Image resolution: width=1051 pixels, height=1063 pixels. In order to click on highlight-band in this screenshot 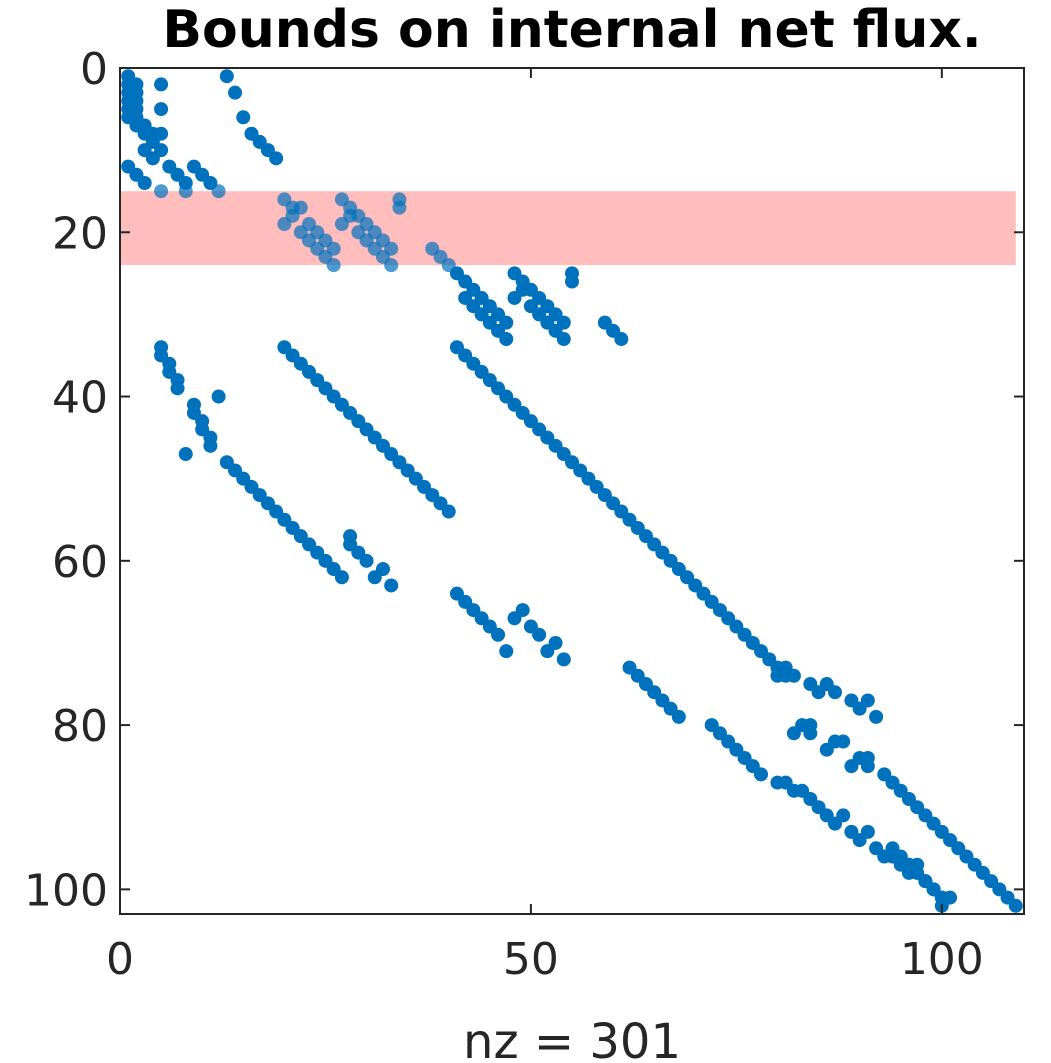, I will do `click(568, 228)`.